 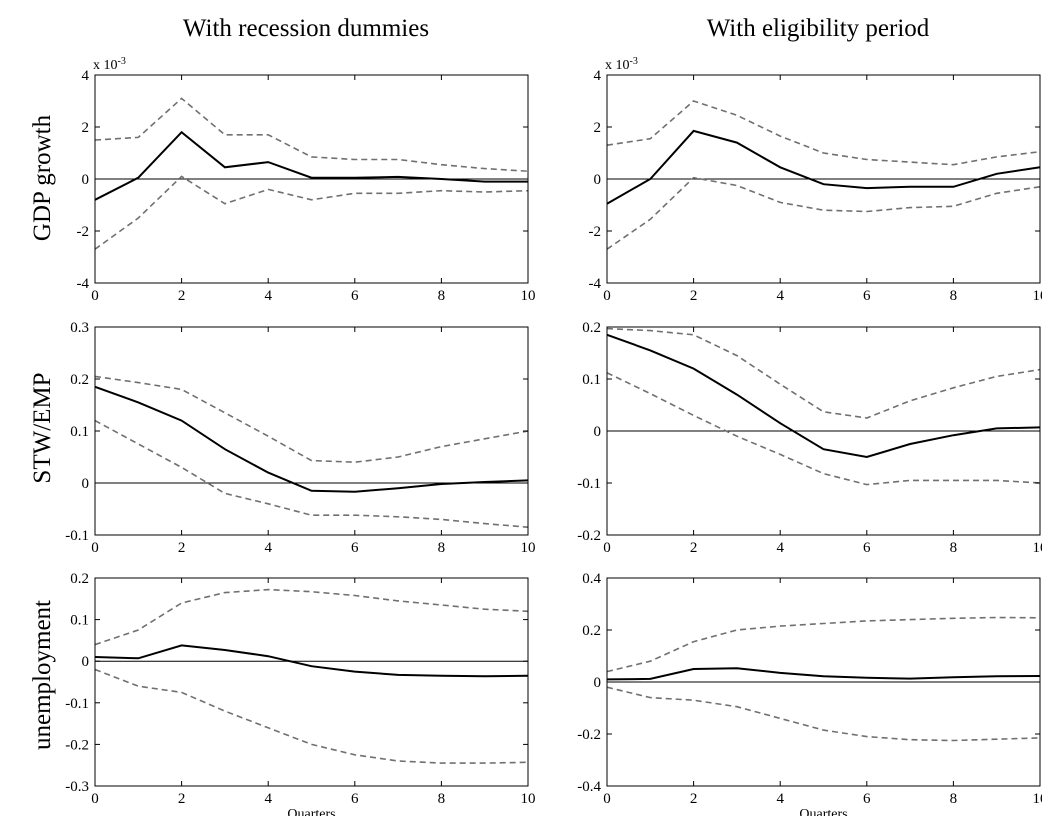 What do you see at coordinates (591, 579) in the screenshot?
I see `y-tick-label: 0.4` at bounding box center [591, 579].